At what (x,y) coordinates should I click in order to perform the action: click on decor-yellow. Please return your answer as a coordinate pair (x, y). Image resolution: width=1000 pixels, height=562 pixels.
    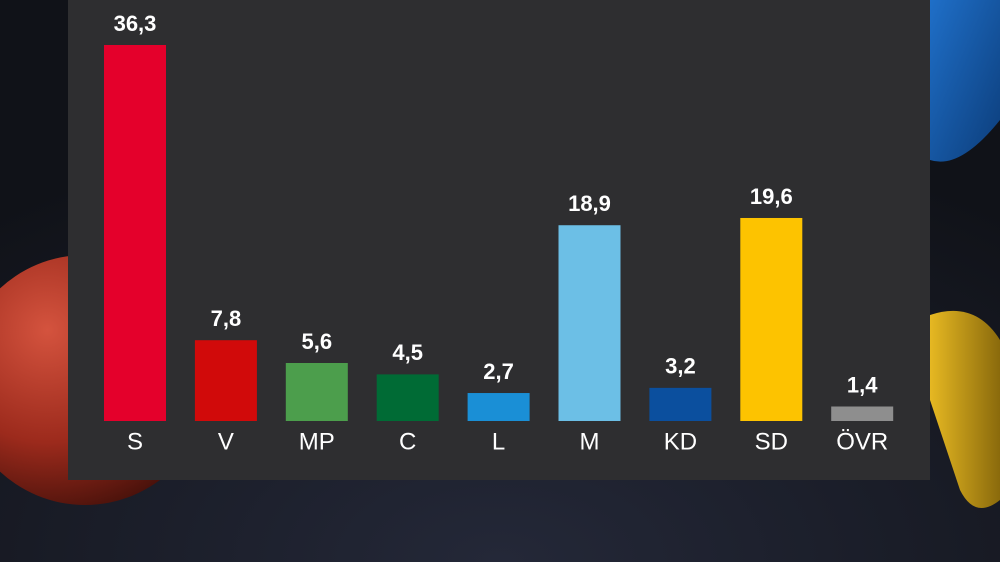
    Looking at the image, I should click on (965, 409).